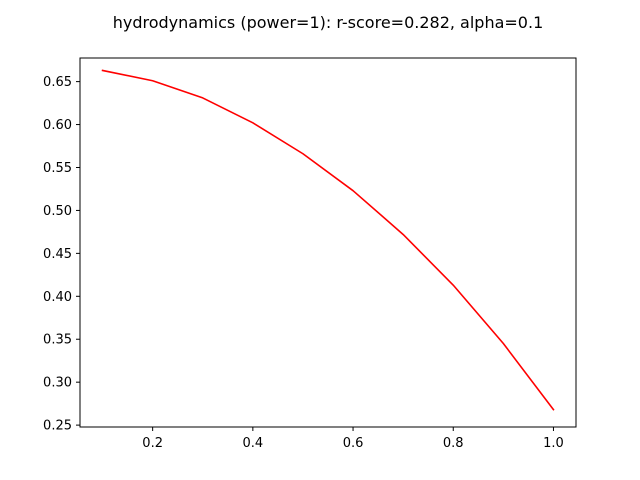 The height and width of the screenshot is (480, 640). What do you see at coordinates (453, 443) in the screenshot?
I see `x-tick-label: 0.8` at bounding box center [453, 443].